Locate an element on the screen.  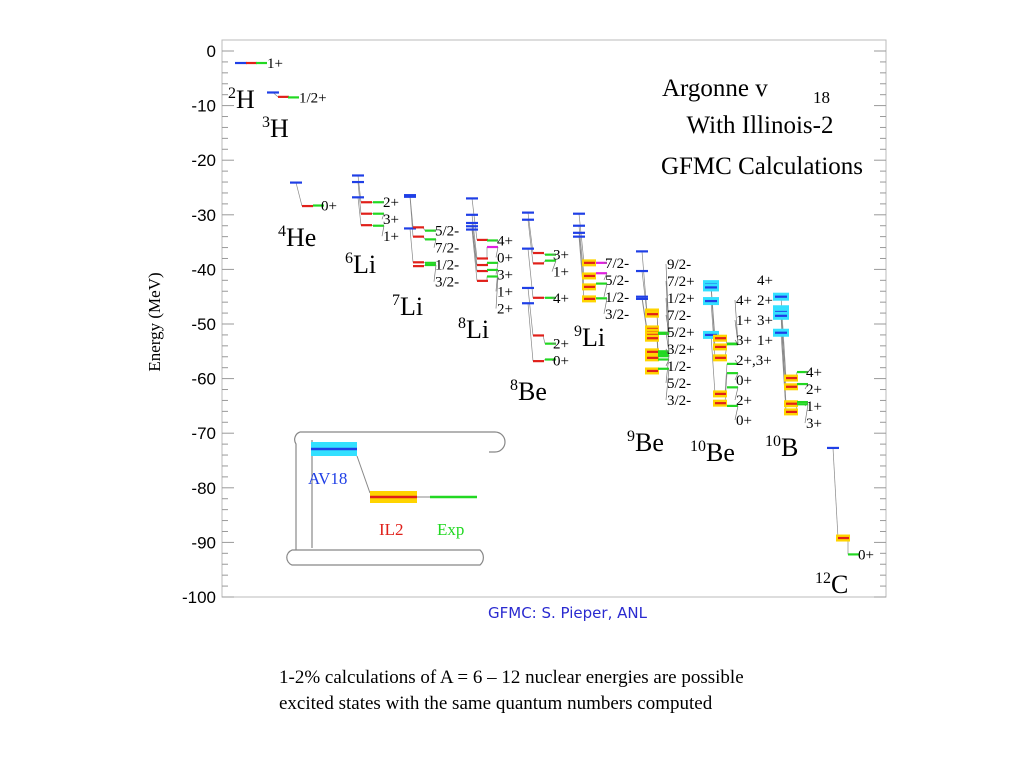
y-tick-label: -40 is located at coordinates (203, 269).